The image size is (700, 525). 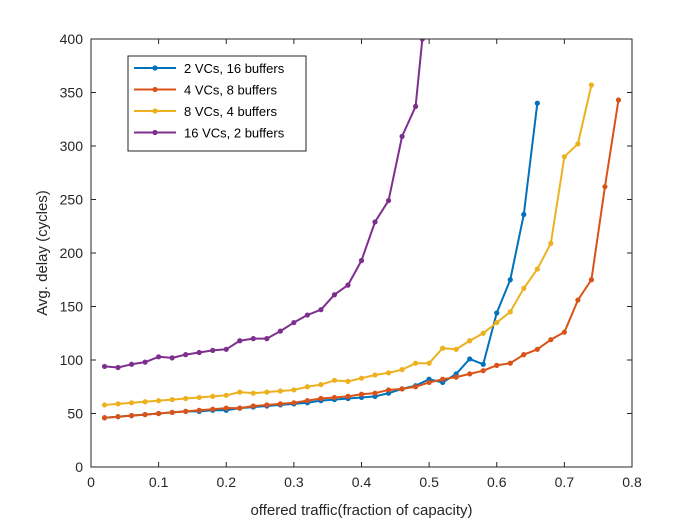 What do you see at coordinates (72, 146) in the screenshot?
I see `y-tick-label: 300` at bounding box center [72, 146].